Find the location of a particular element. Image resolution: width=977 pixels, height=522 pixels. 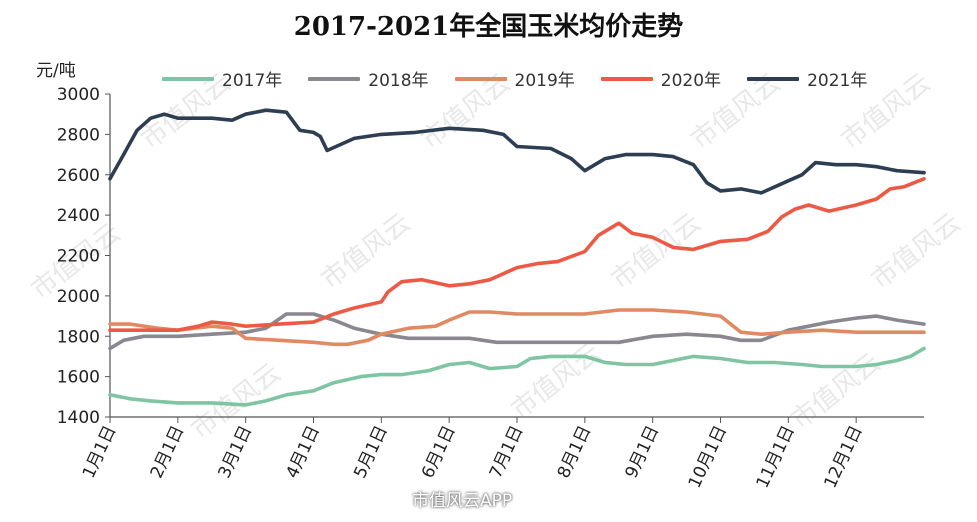

legend-label: 2017年 is located at coordinates (252, 81).